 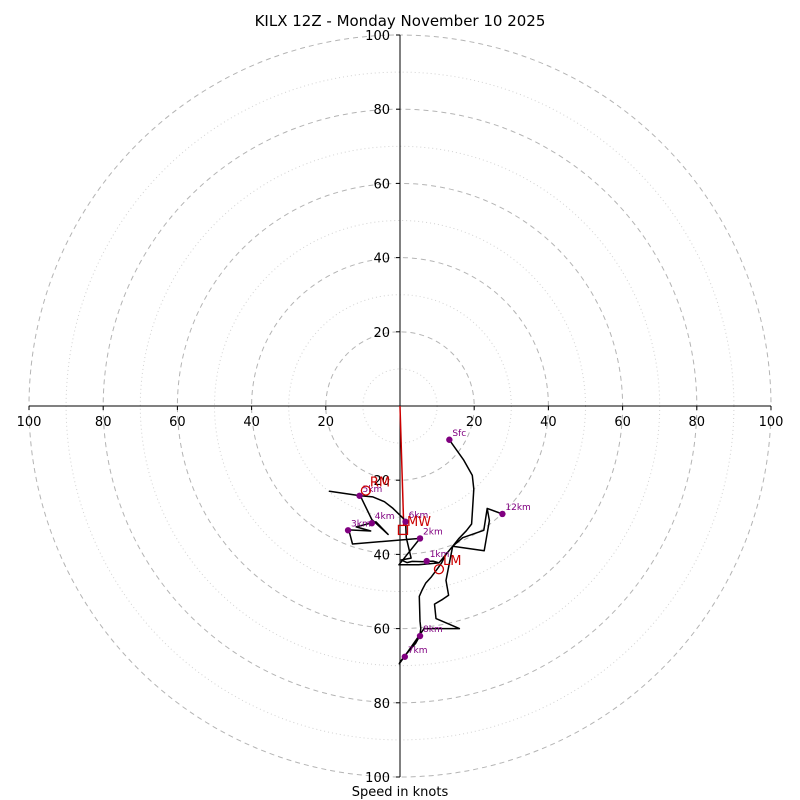 What do you see at coordinates (459, 434) in the screenshot?
I see `height-point-label: Sfc` at bounding box center [459, 434].